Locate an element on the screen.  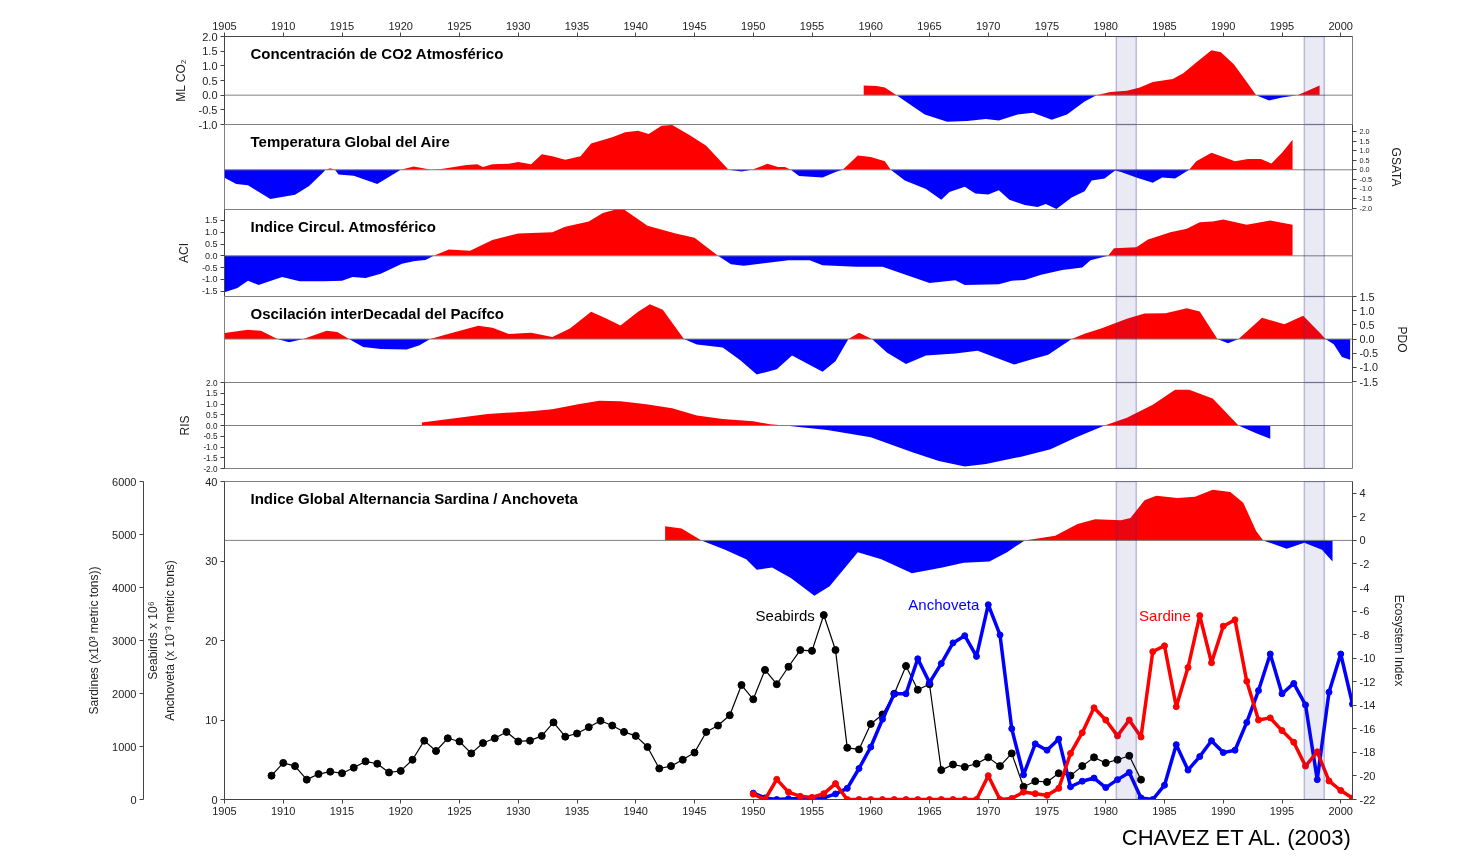
y3-axis-title: Sardines (x10³ metric tons)) is located at coordinates (94, 640).